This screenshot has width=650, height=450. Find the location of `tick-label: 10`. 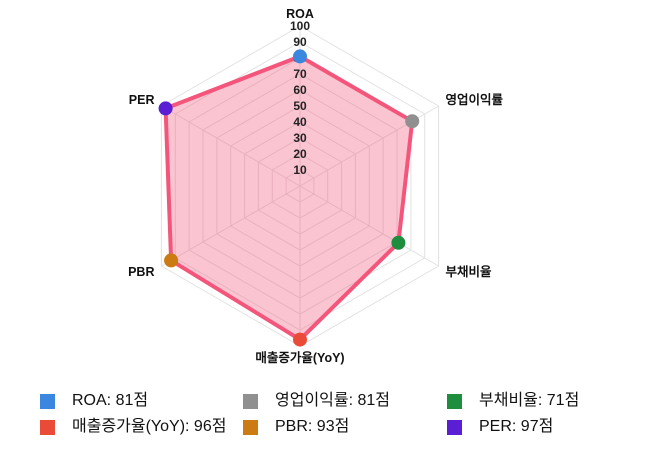

tick-label: 10 is located at coordinates (300, 170).